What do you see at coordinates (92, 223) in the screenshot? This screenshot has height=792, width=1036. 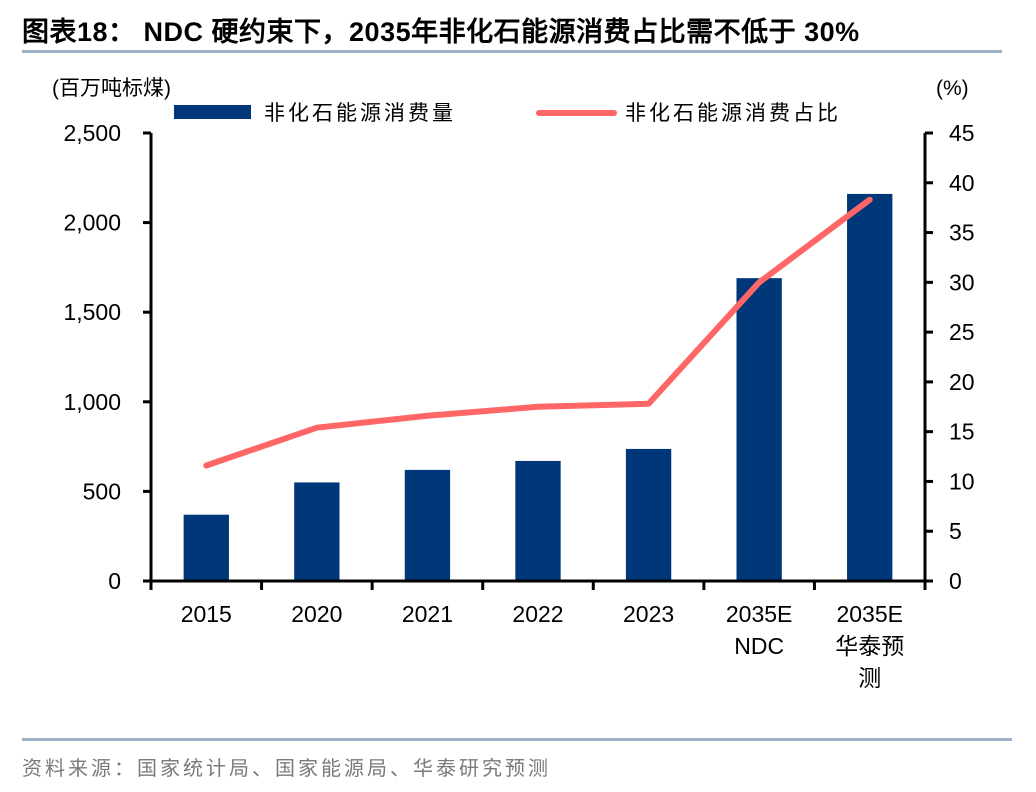 I see `left-axis-tick-label: 2,000` at bounding box center [92, 223].